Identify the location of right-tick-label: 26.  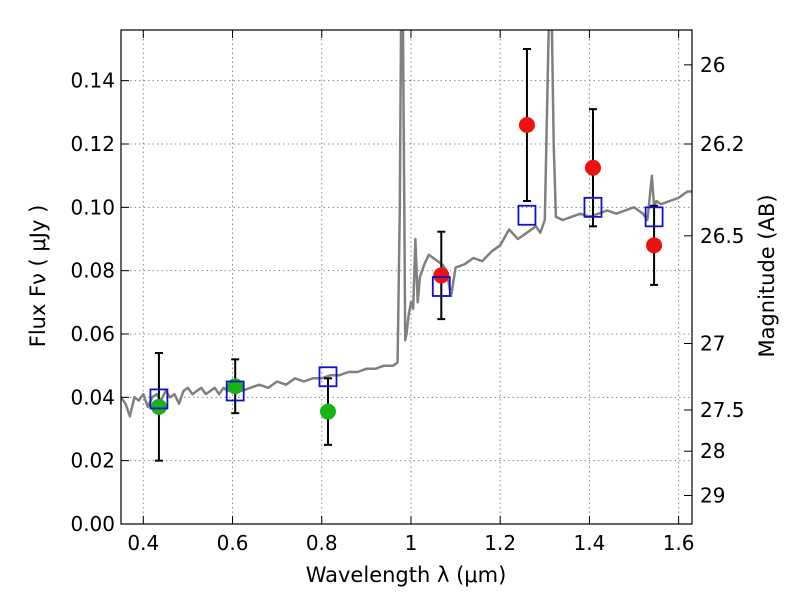
(712, 65).